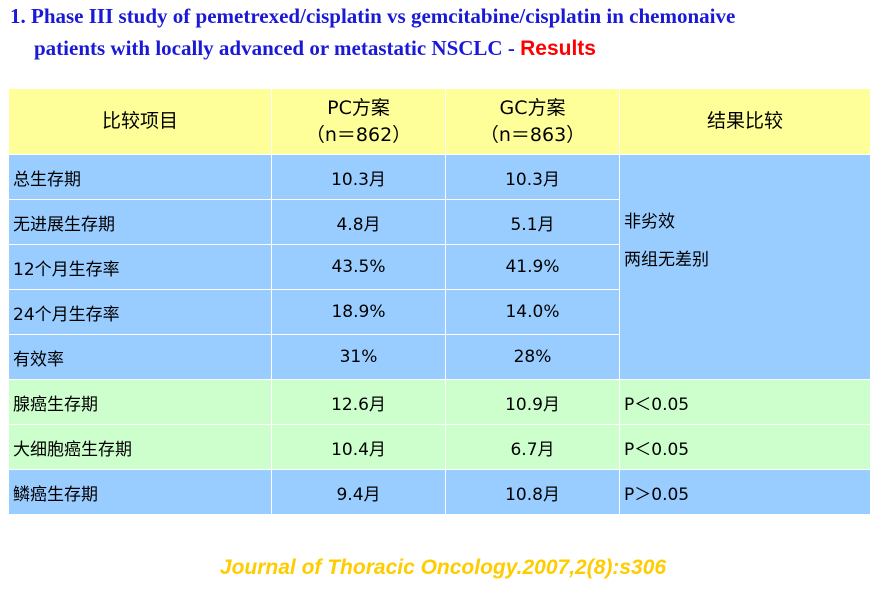  What do you see at coordinates (532, 121) in the screenshot?
I see `header-gc: GC方案 （n＝863）` at bounding box center [532, 121].